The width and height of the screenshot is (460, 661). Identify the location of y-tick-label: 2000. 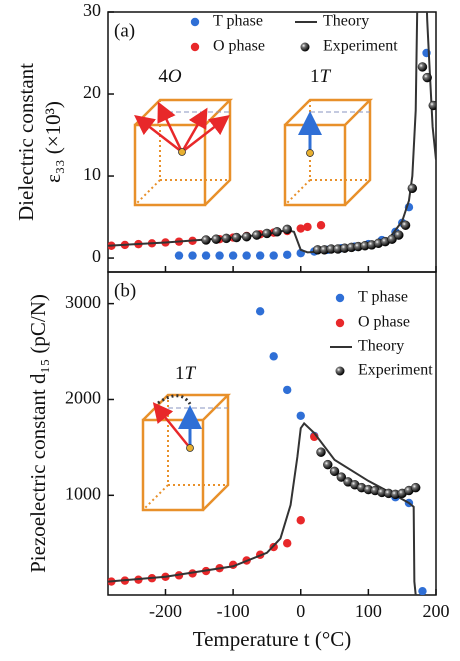
(83, 398).